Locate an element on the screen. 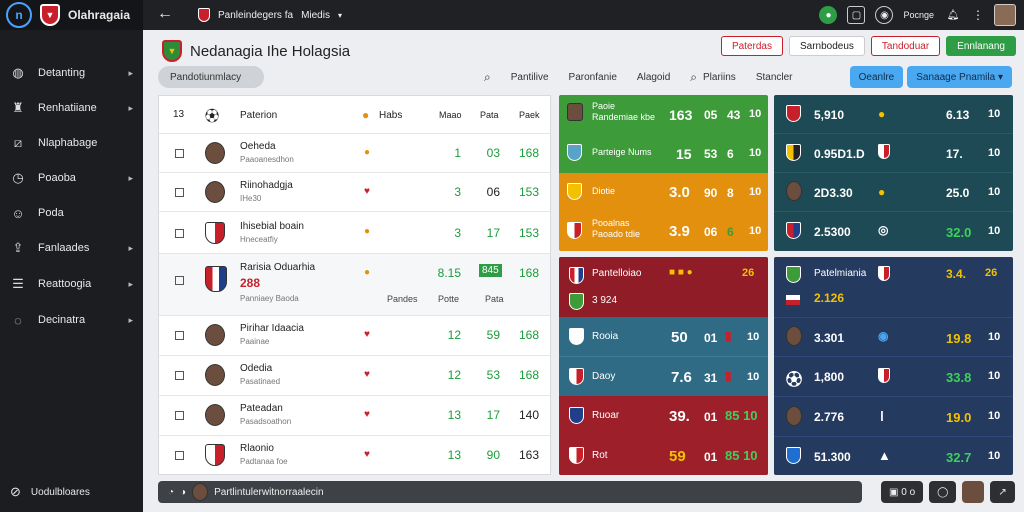  filter-tab: Plariins is located at coordinates (719, 77).